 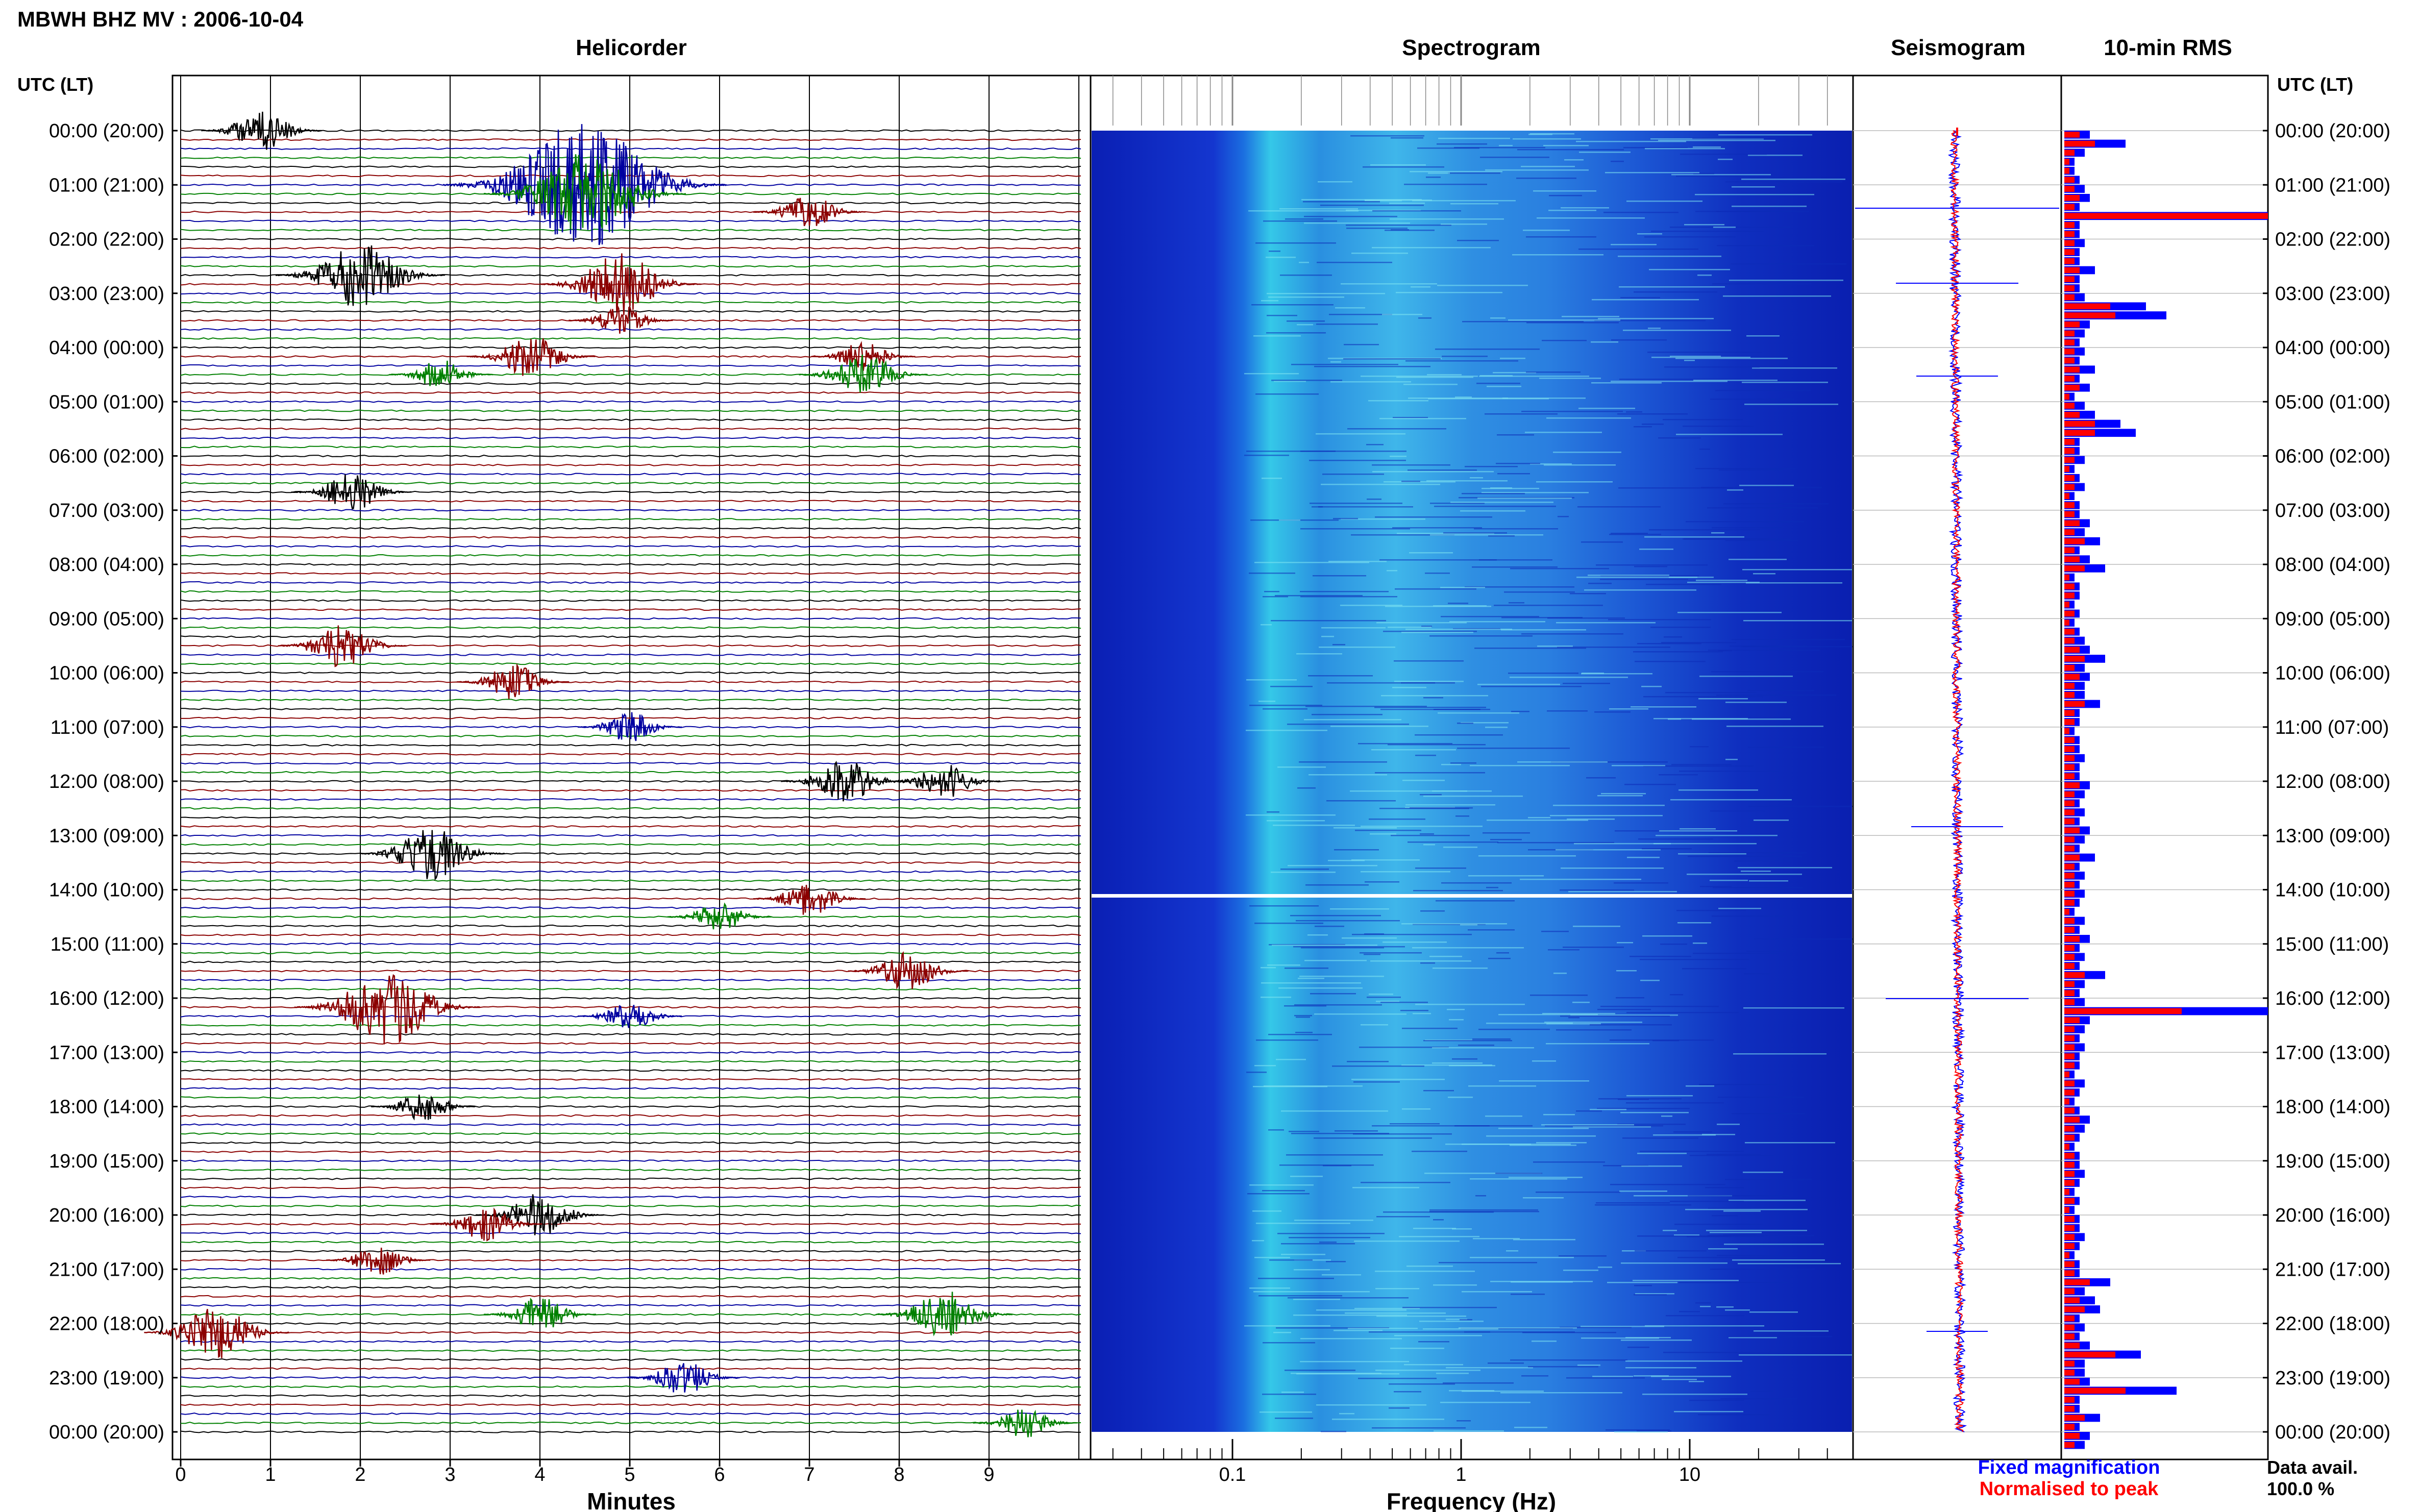 What do you see at coordinates (908, 970) in the screenshot?
I see `helicorder-event` at bounding box center [908, 970].